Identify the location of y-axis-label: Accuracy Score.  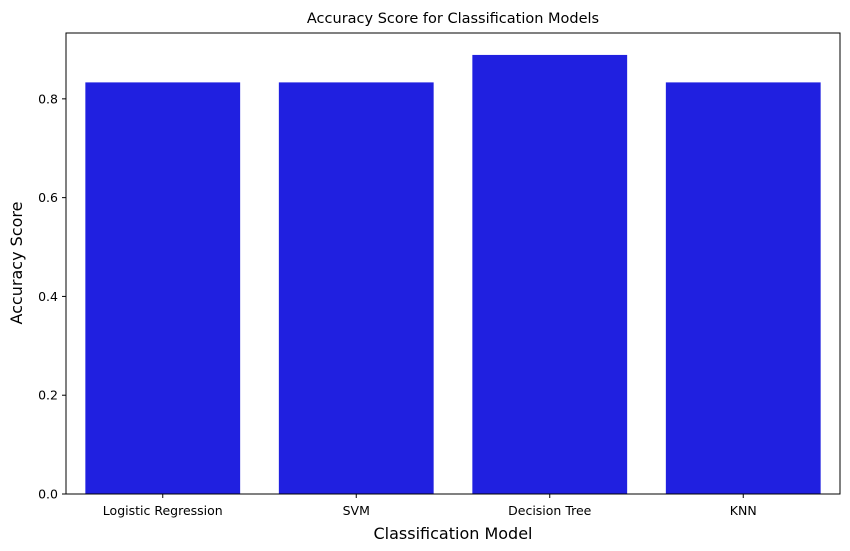
(16, 263).